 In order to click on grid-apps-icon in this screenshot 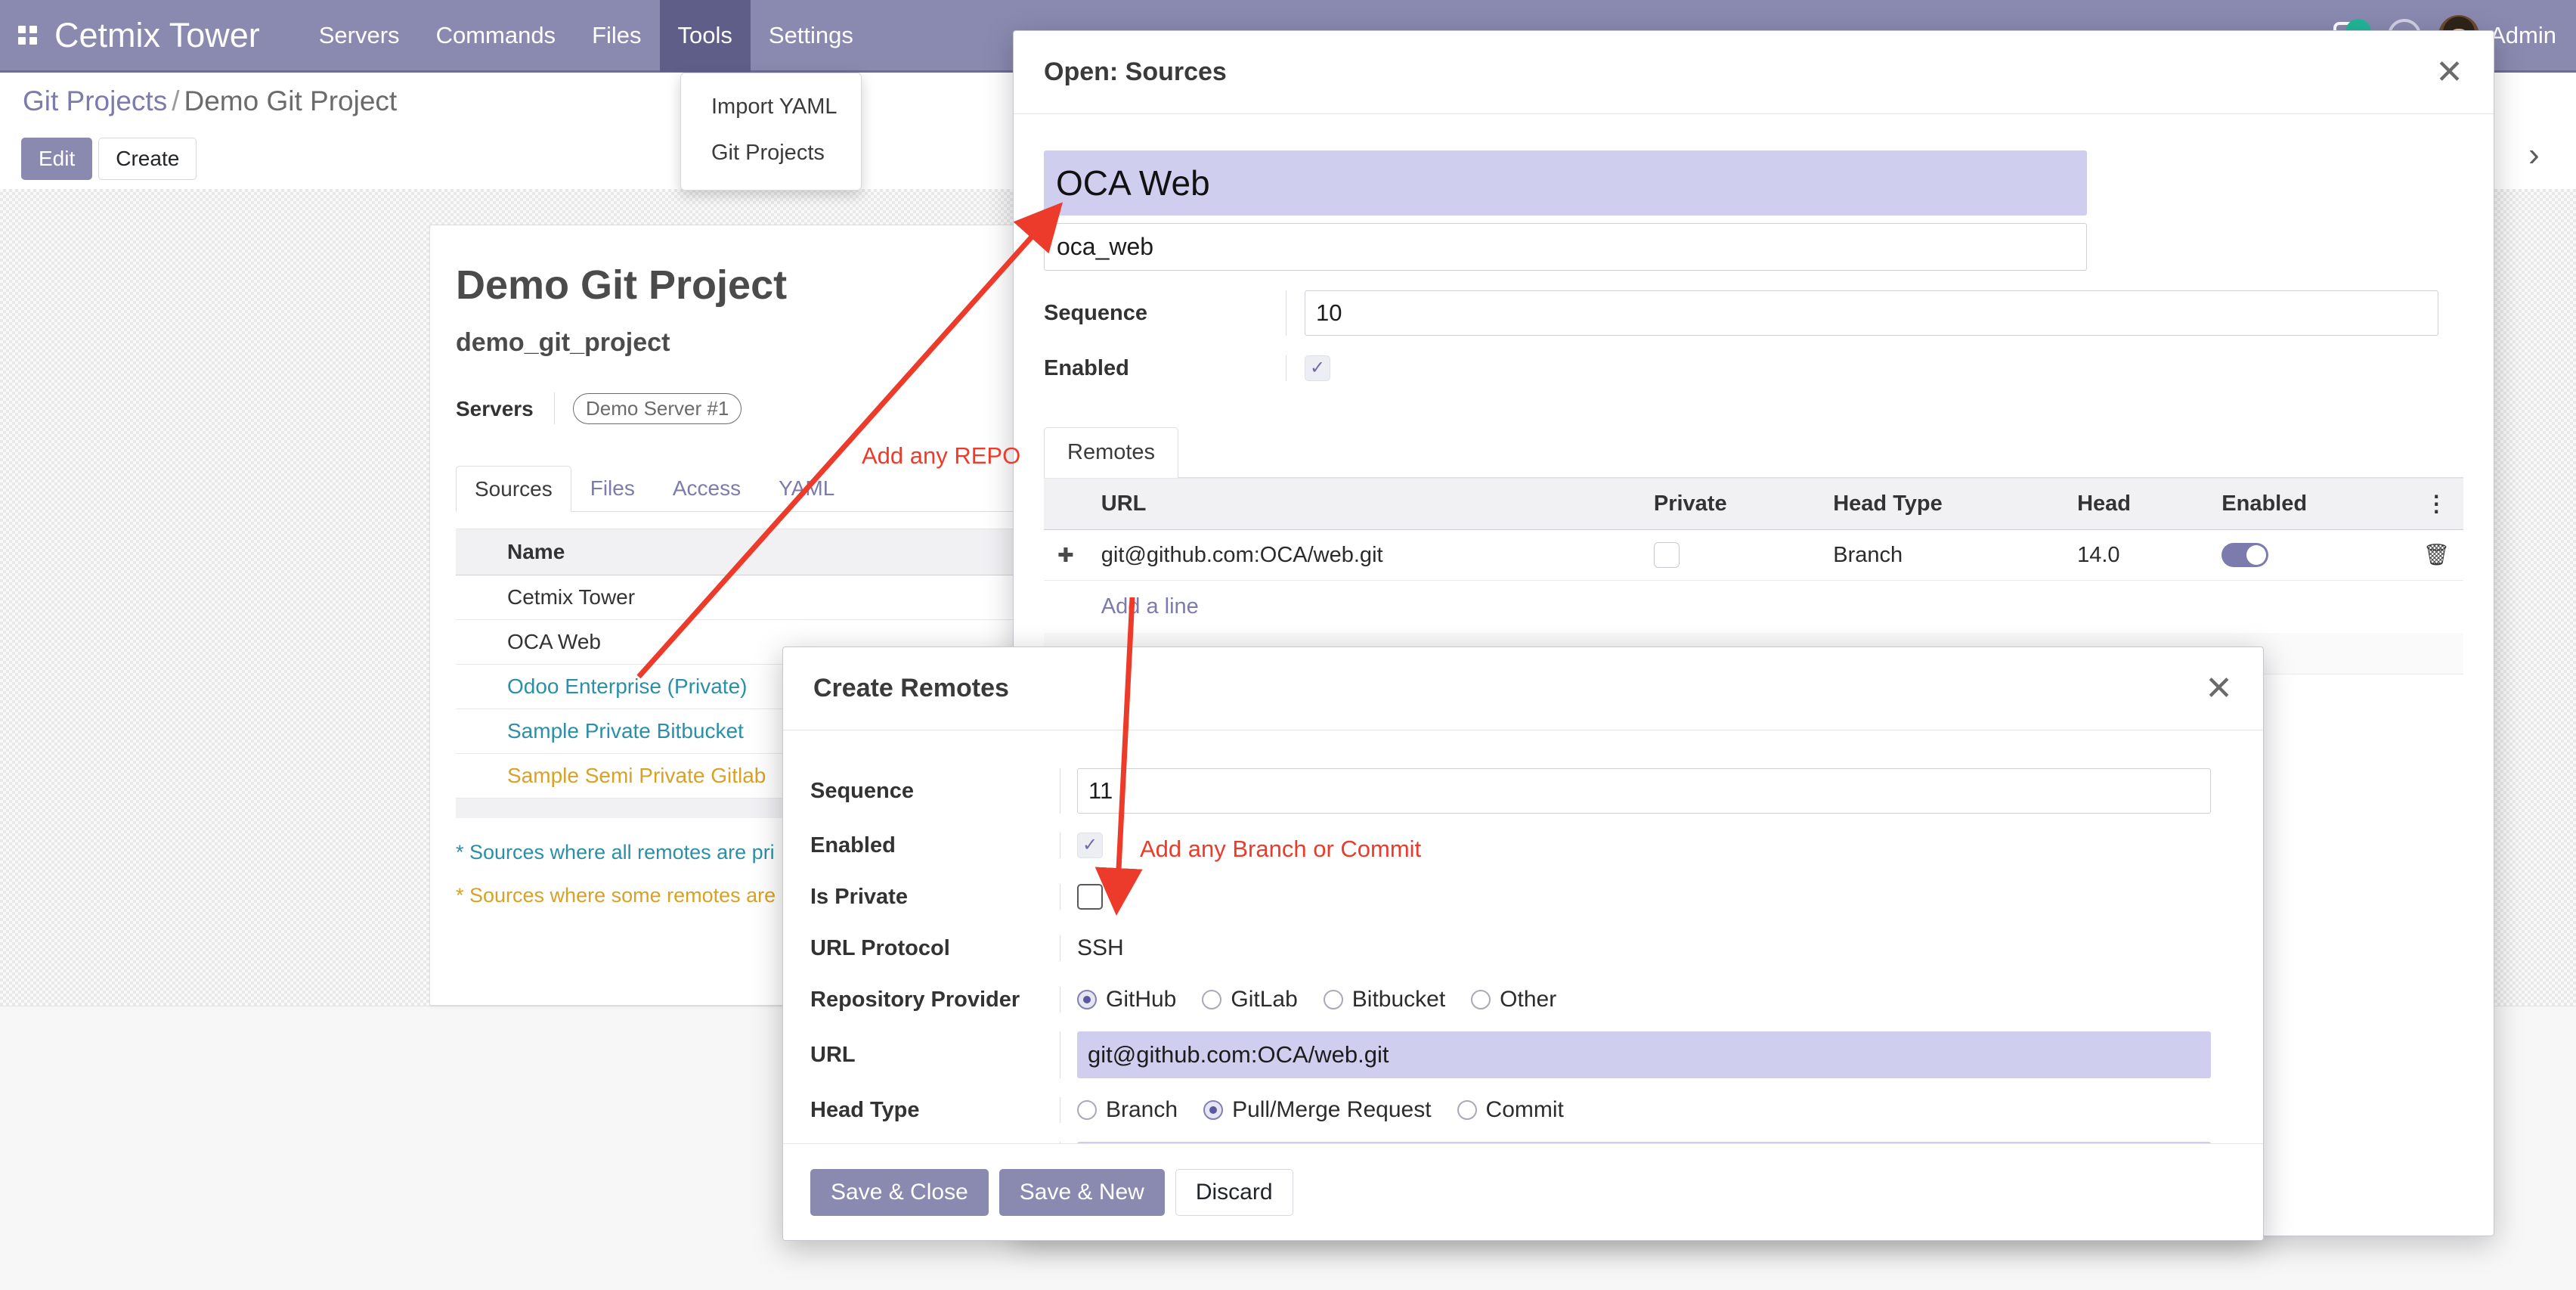, I will do `click(27, 36)`.